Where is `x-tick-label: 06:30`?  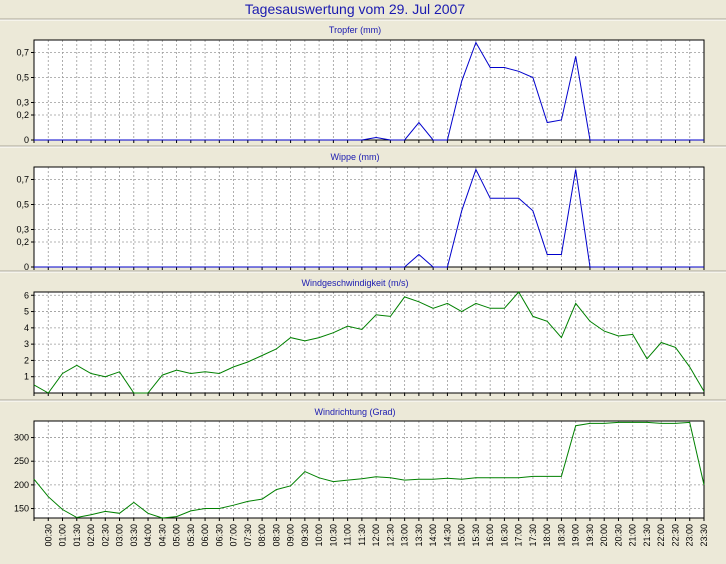
x-tick-label: 06:30 is located at coordinates (219, 535).